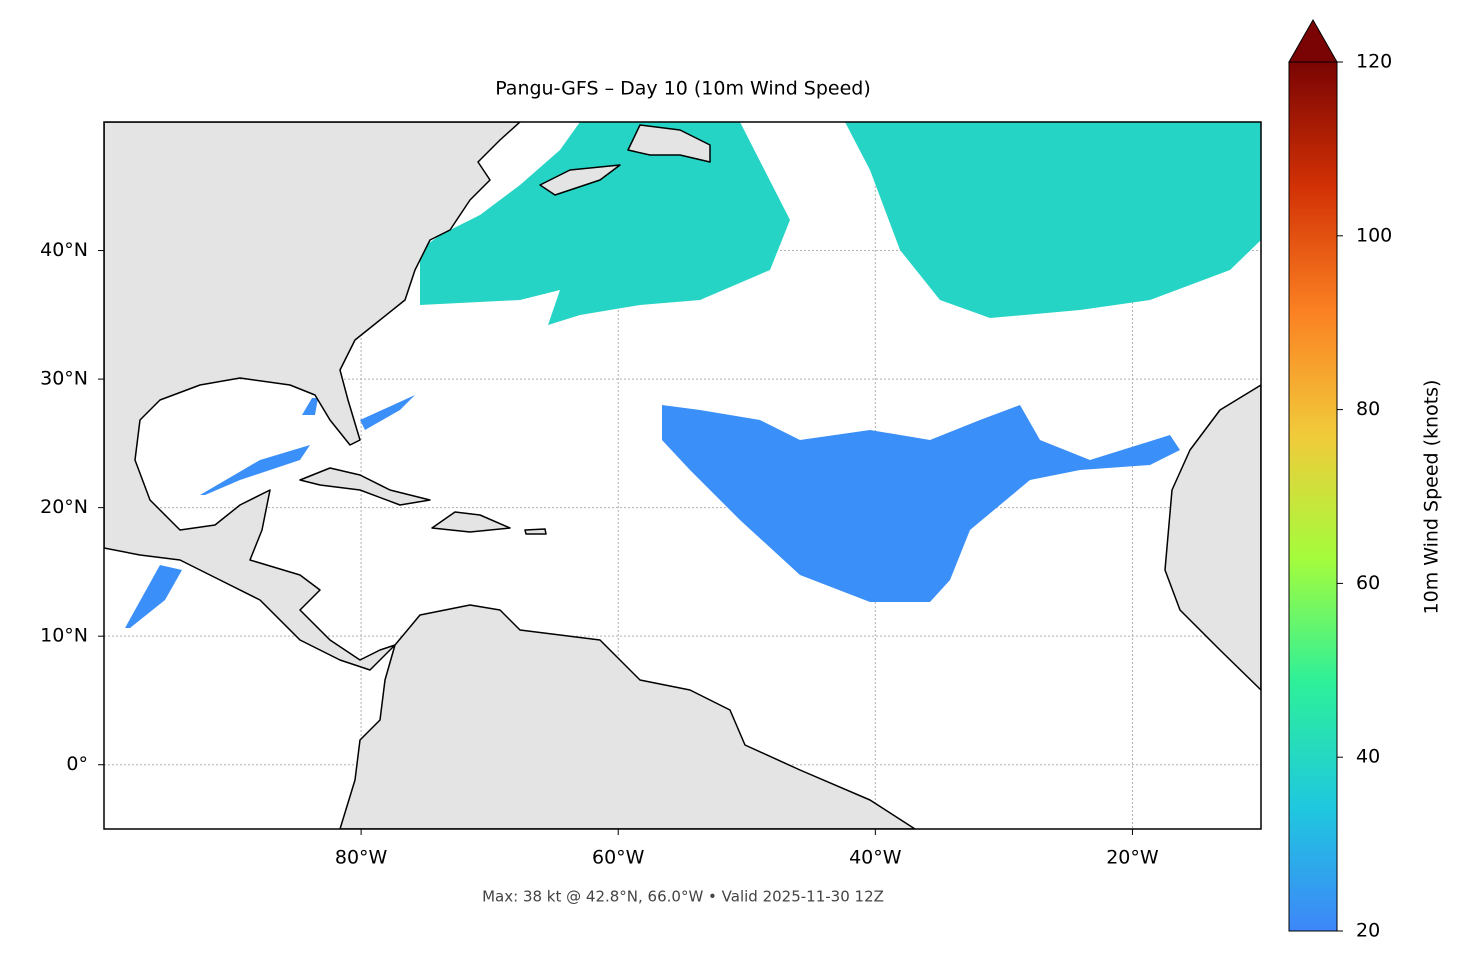 This screenshot has height=973, width=1466. What do you see at coordinates (471, 522) in the screenshot?
I see `hispaniola` at bounding box center [471, 522].